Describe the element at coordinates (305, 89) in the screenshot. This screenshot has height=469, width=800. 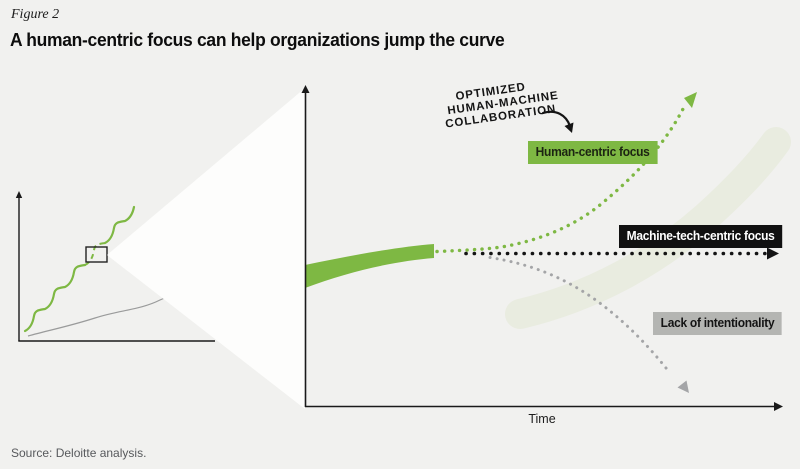
I see `main-y-axis-arrow` at that location.